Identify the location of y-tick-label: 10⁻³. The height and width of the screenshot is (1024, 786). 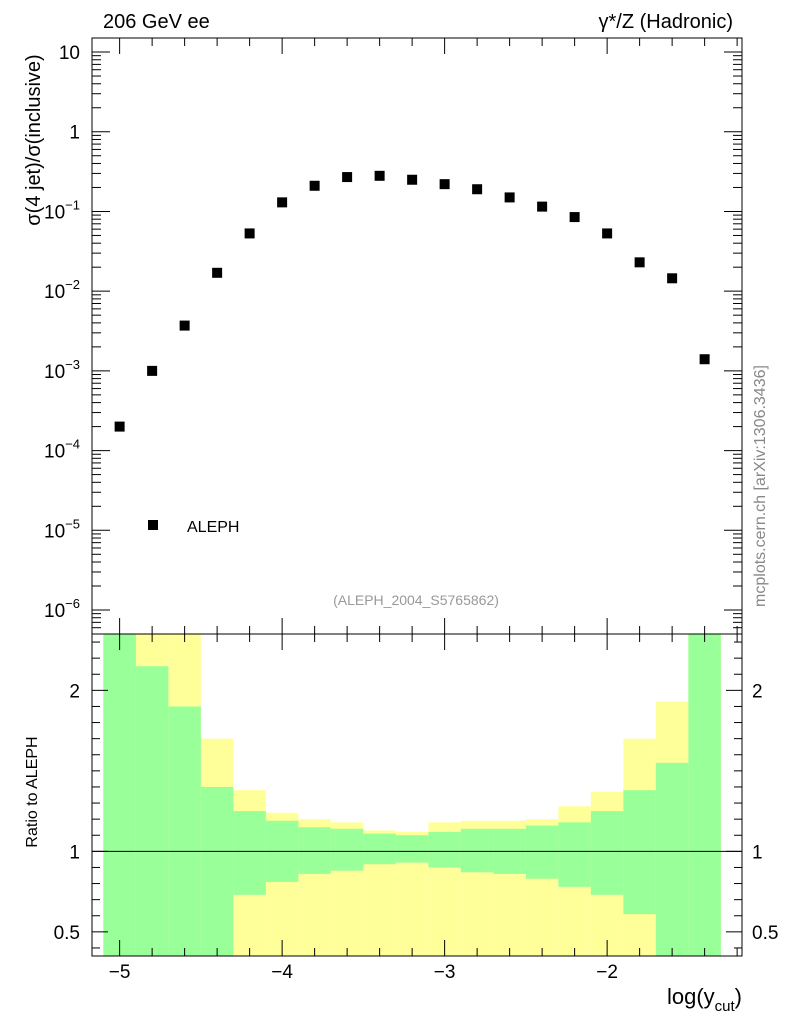
(62, 370).